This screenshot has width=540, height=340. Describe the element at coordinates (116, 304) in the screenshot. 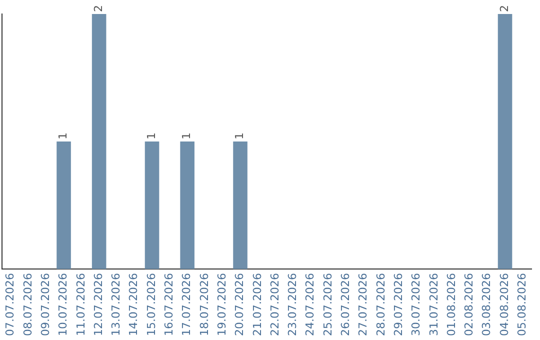

I see `x-tick-label: 13.07.2026` at that location.